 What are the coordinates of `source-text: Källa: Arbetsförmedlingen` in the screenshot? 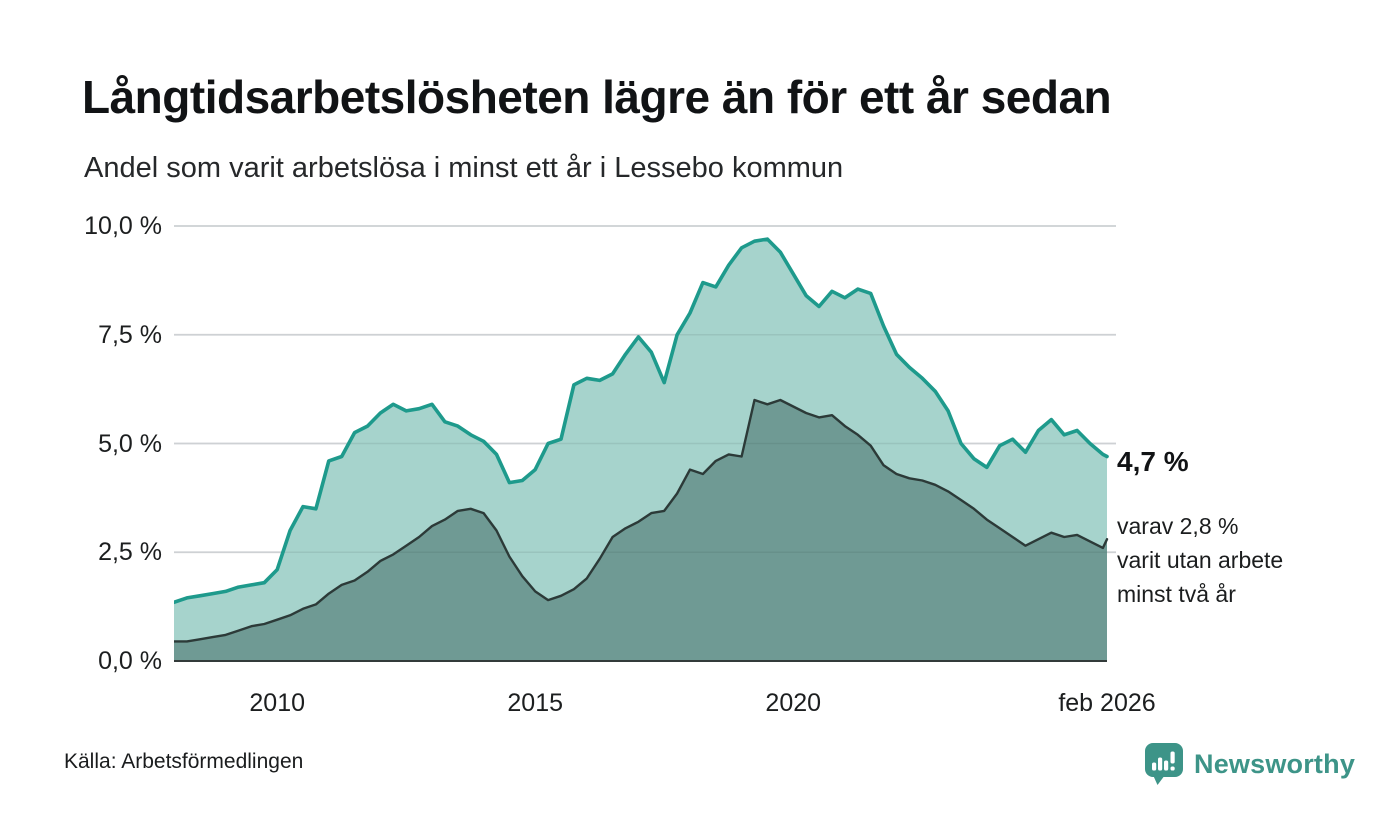 It's located at (184, 761).